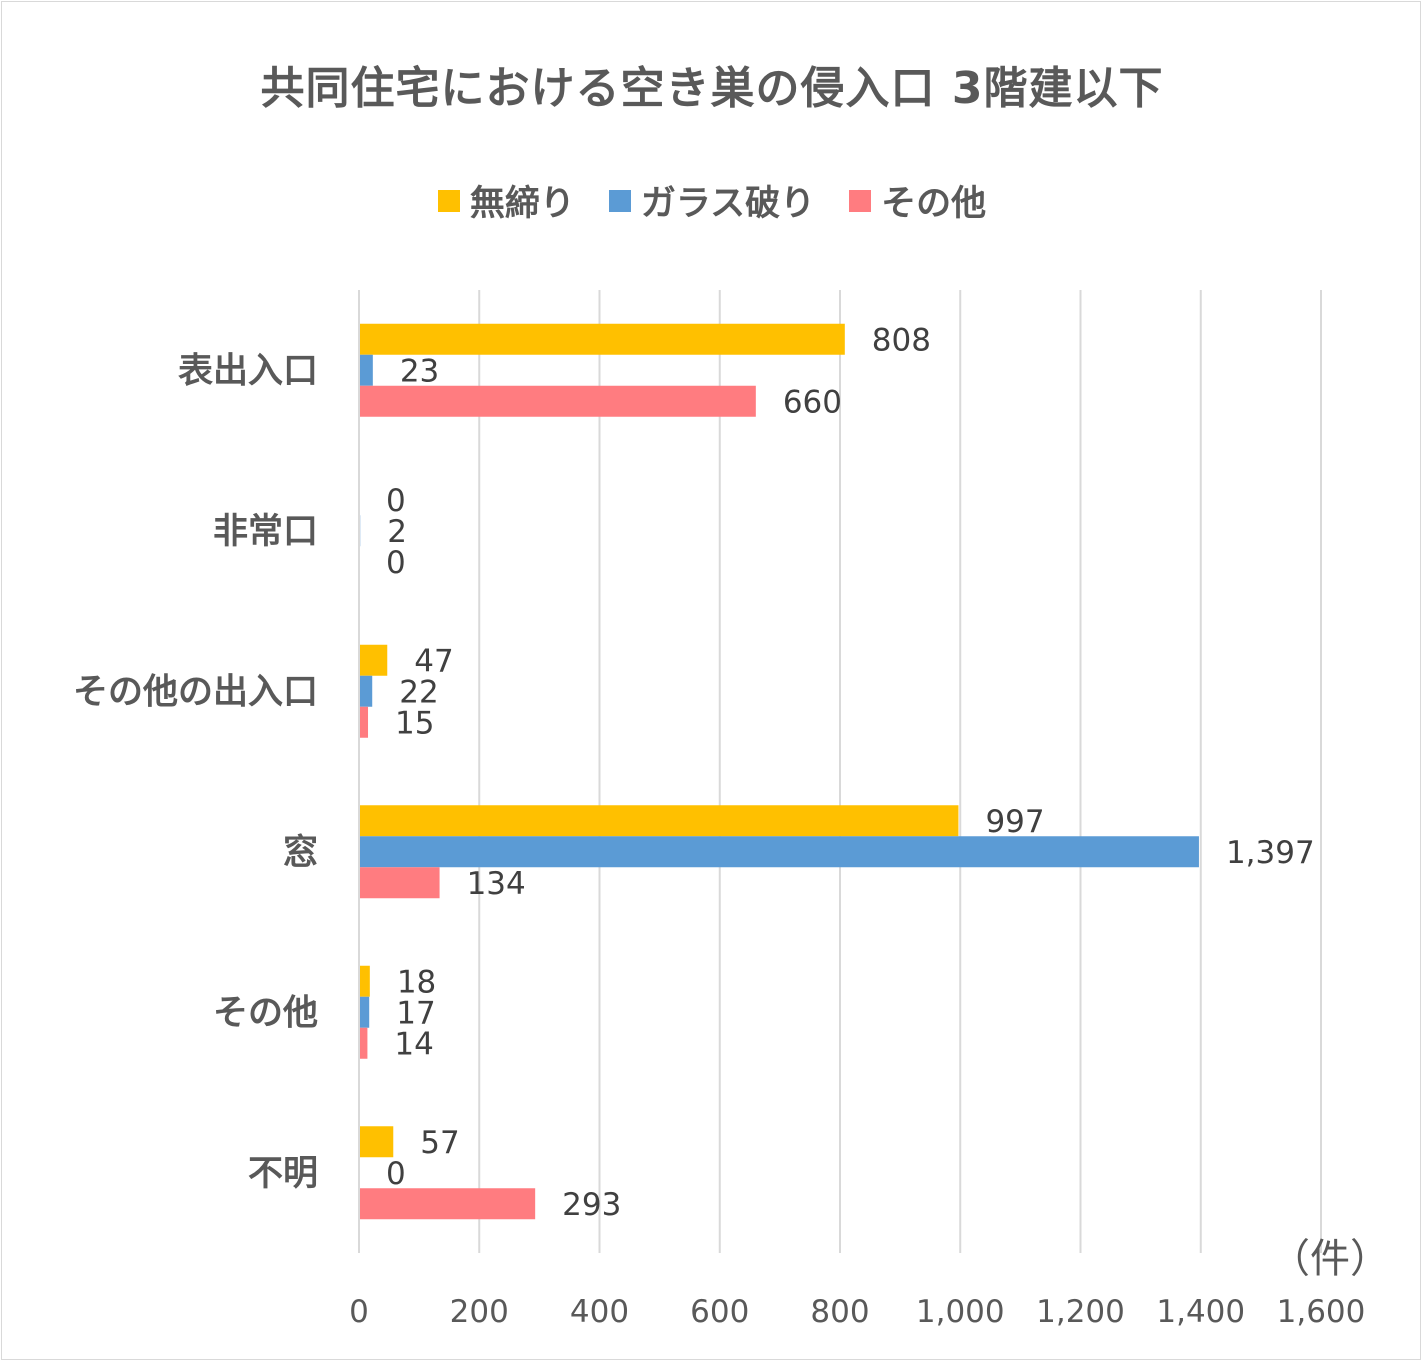 The height and width of the screenshot is (1363, 1424). I want to click on data-label-4-series-1: 17, so click(415, 1013).